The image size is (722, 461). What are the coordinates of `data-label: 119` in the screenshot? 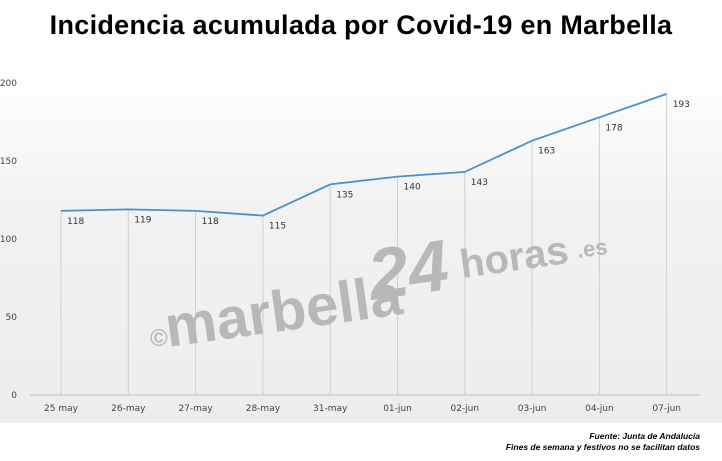 It's located at (142, 220).